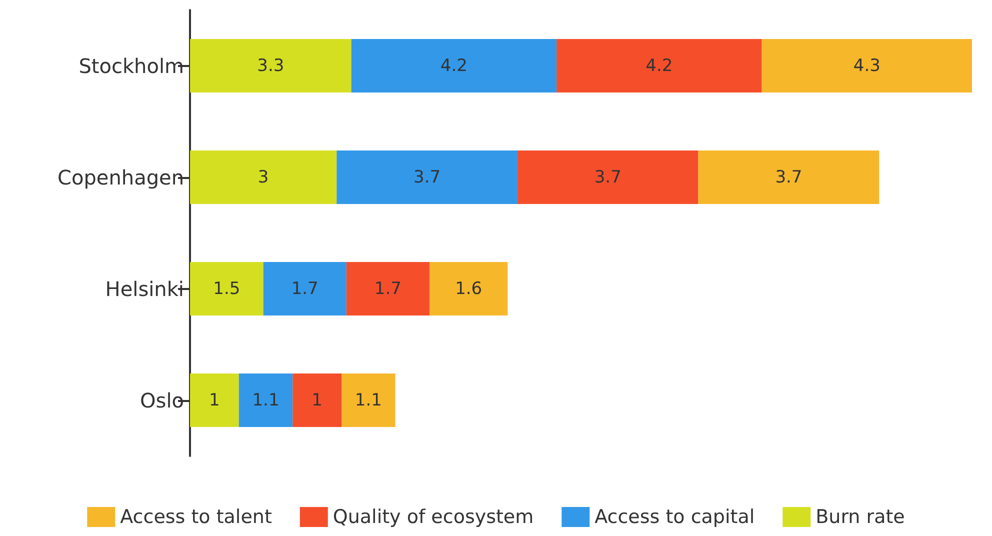 The height and width of the screenshot is (536, 992). Describe the element at coordinates (196, 517) in the screenshot. I see `legend-label: Access to talent` at that location.